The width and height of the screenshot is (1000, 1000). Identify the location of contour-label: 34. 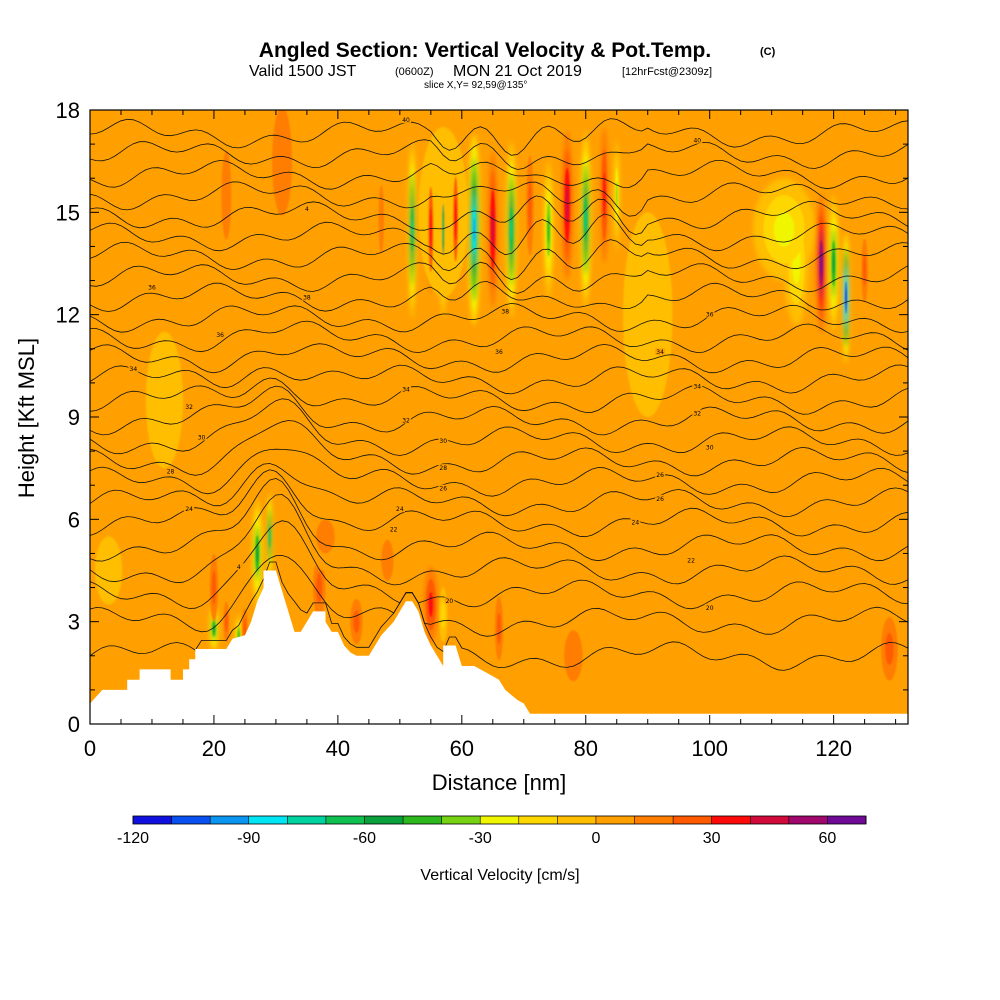
(697, 386).